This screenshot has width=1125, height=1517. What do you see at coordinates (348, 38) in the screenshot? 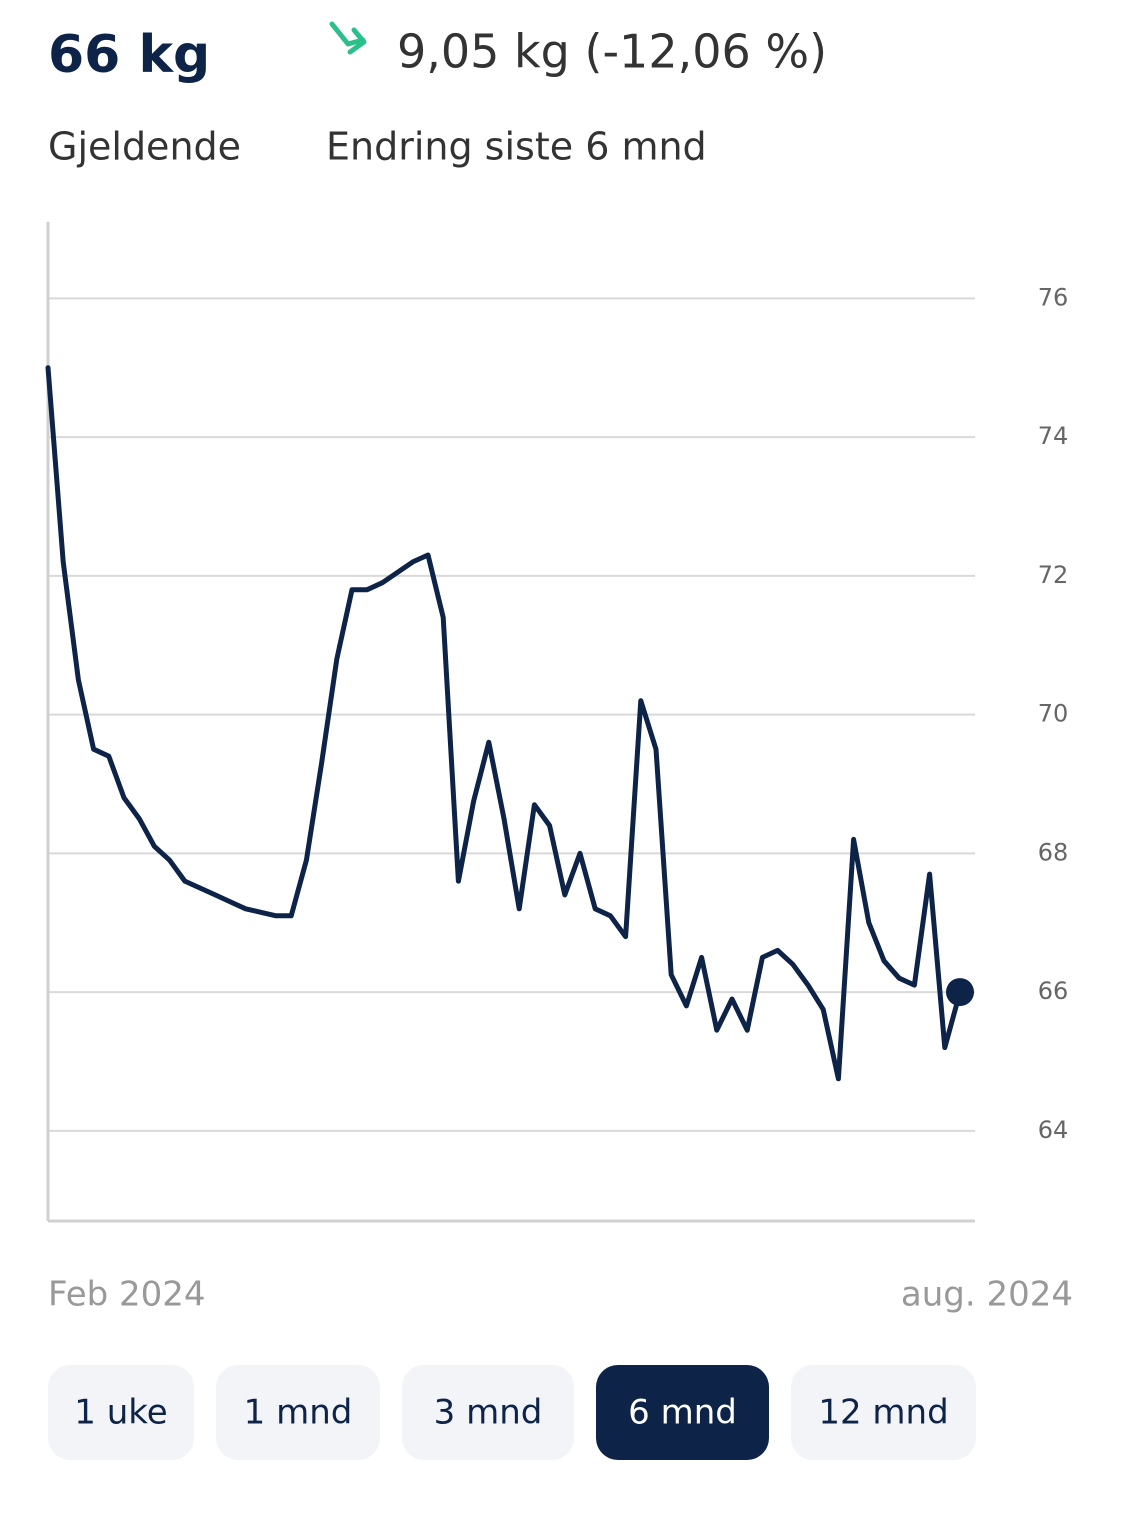
I see `trend-arrow` at bounding box center [348, 38].